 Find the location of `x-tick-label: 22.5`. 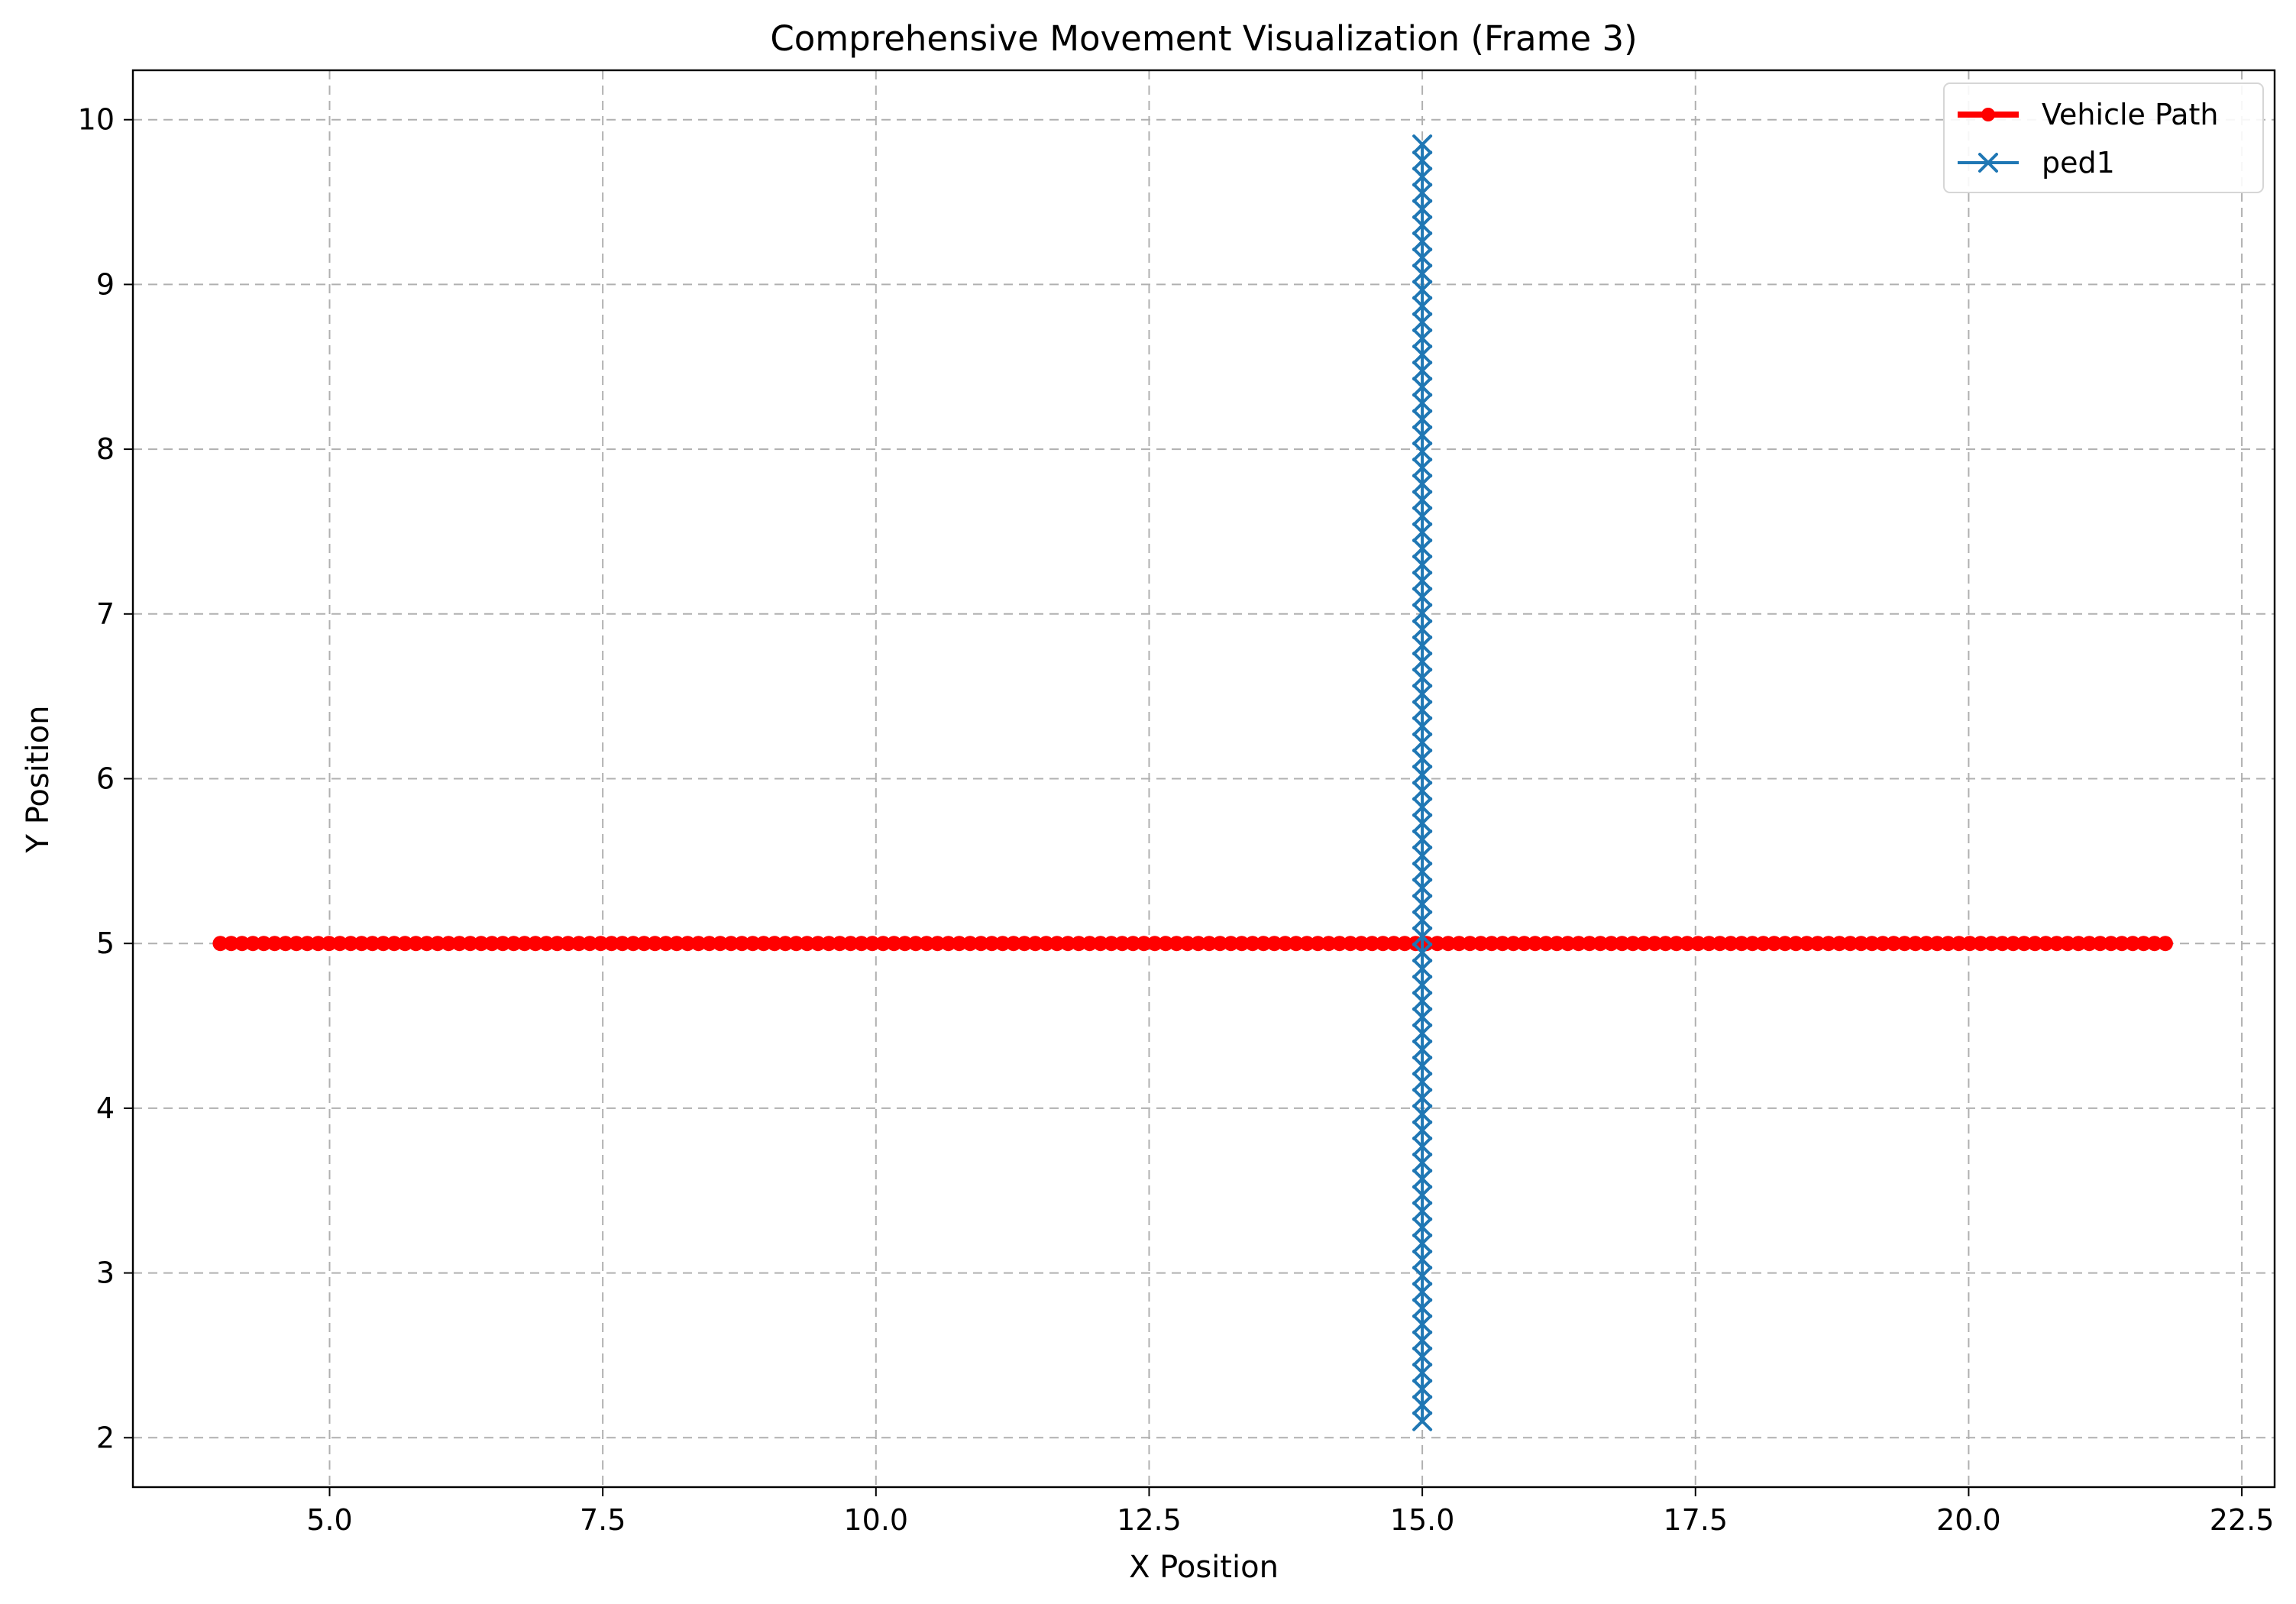

x-tick-label: 22.5 is located at coordinates (2242, 1520).